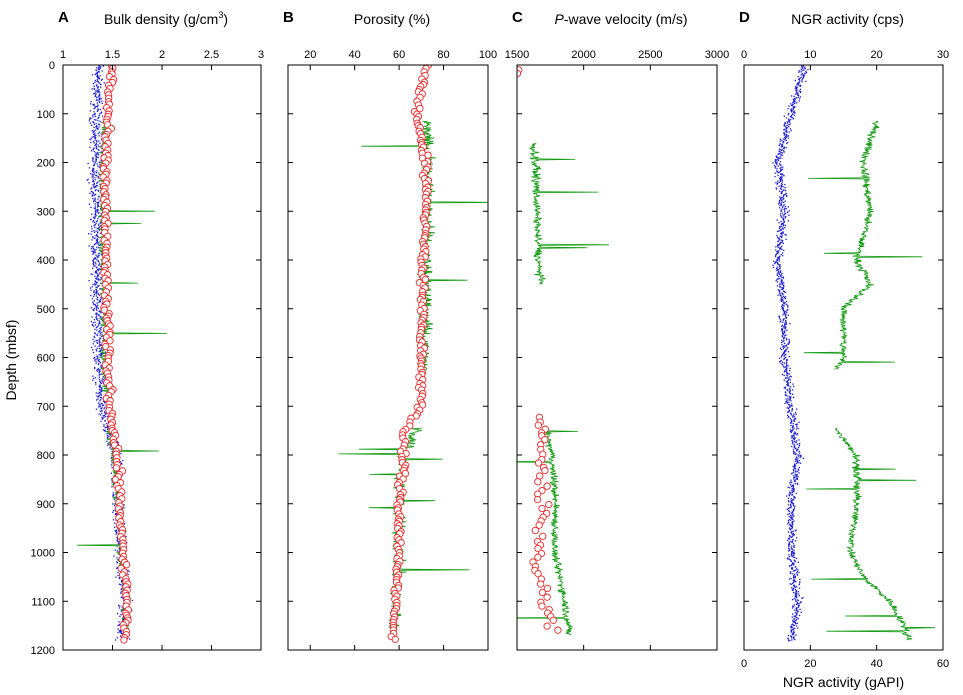 Image resolution: width=963 pixels, height=695 pixels. I want to click on y-tick-label: 800, so click(46, 456).